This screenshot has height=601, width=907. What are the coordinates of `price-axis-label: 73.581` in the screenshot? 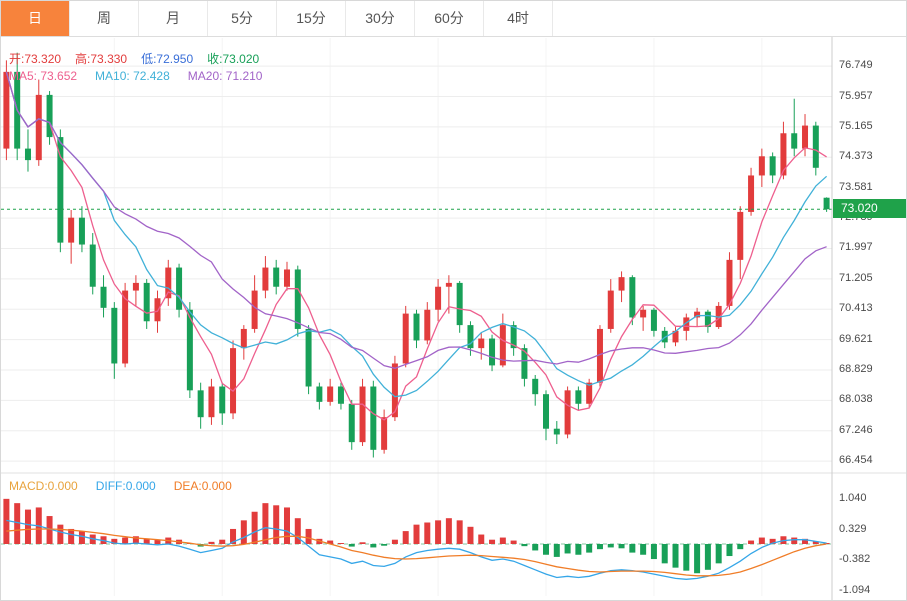 It's located at (856, 186).